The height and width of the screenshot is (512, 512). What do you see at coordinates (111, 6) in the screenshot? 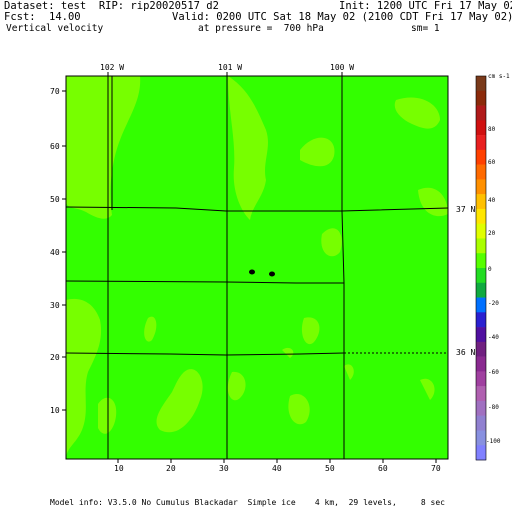
I see `dataset-title: Dataset: test RIP: rip20020517 d2` at bounding box center [111, 6].